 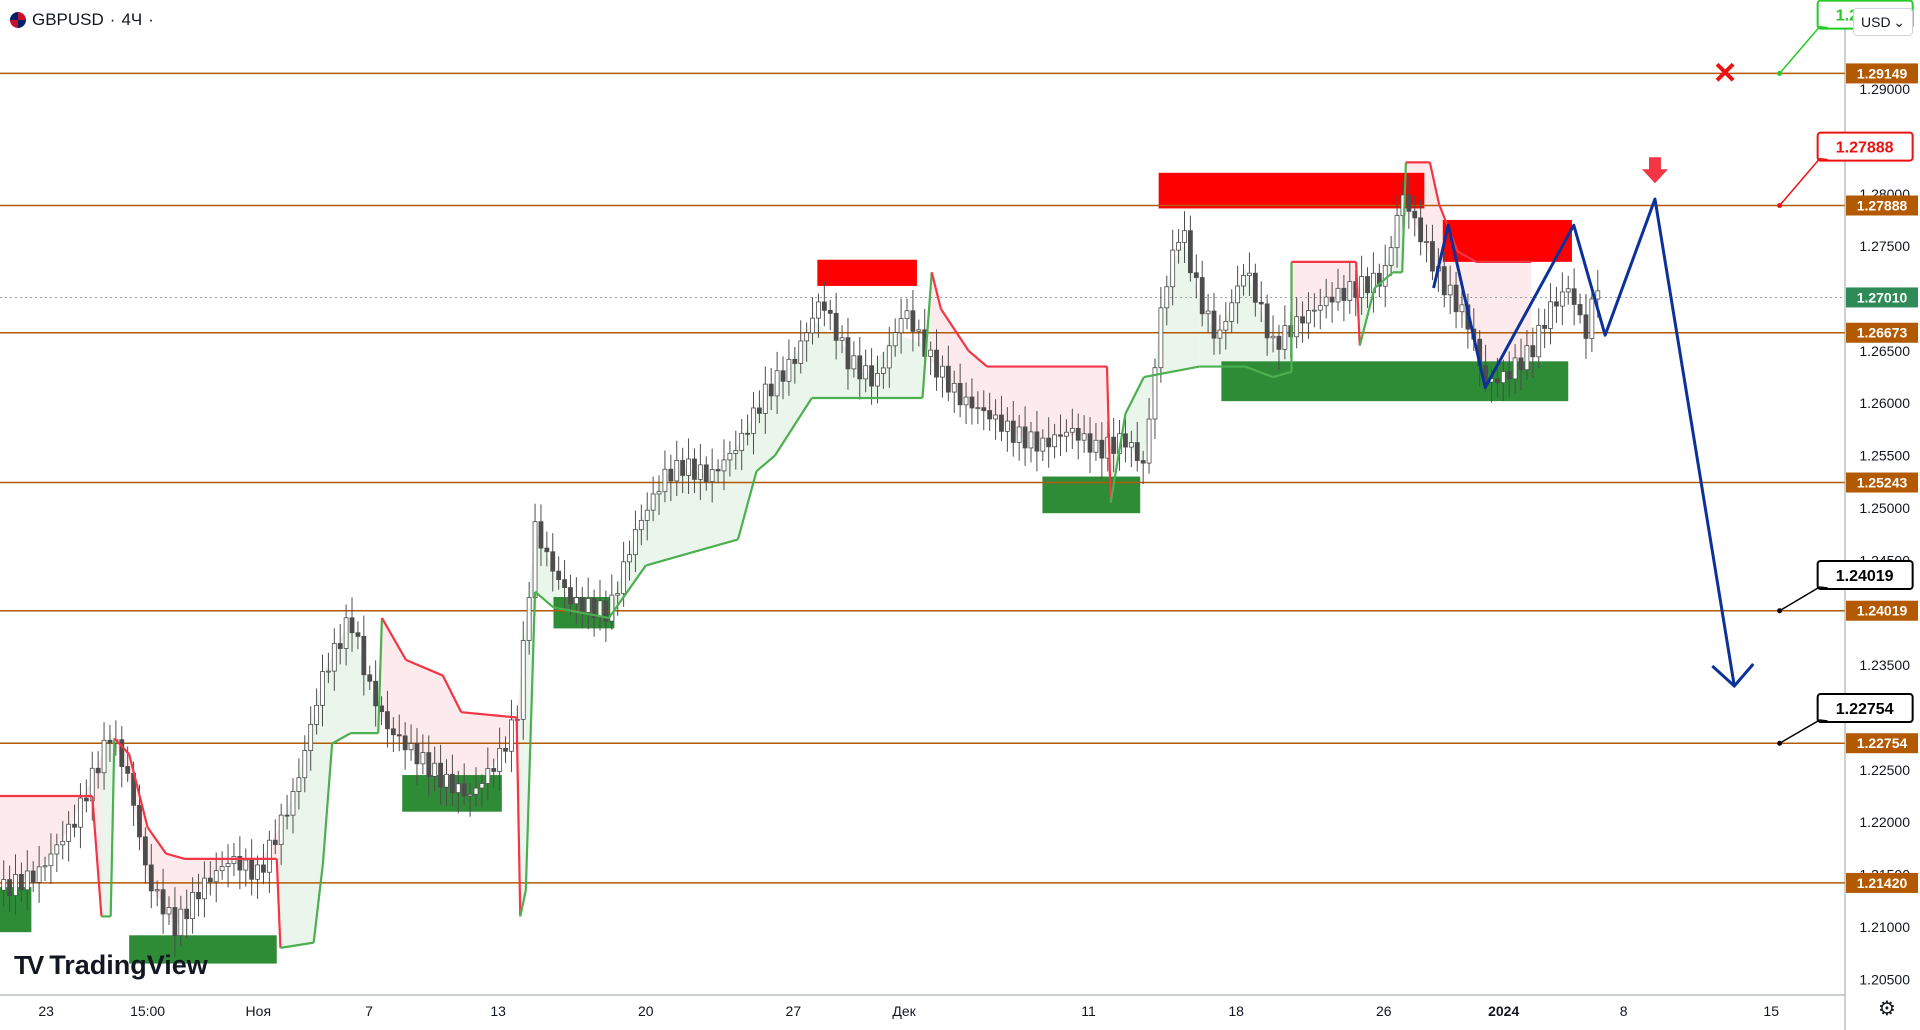 I want to click on y-tick-label: 1.23500, so click(x=1884, y=665).